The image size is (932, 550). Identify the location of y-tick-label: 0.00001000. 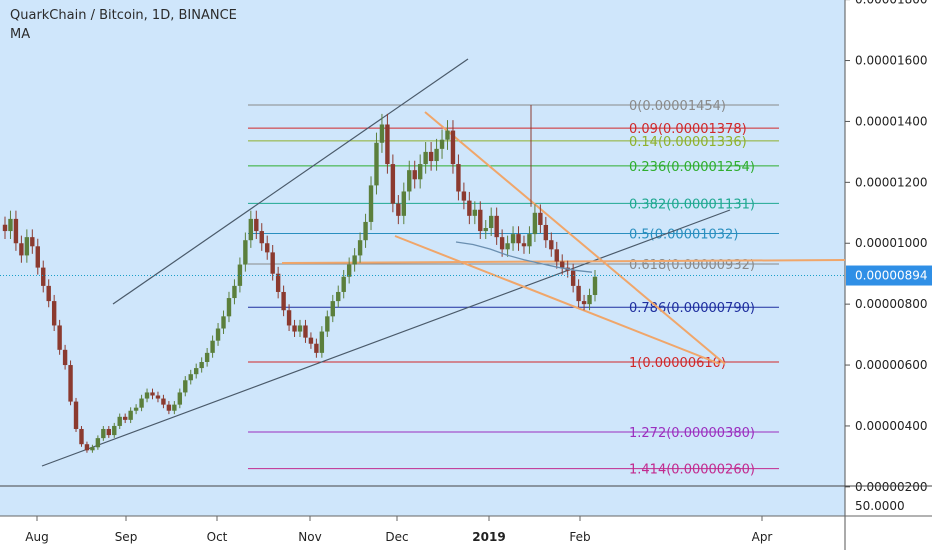
(891, 243).